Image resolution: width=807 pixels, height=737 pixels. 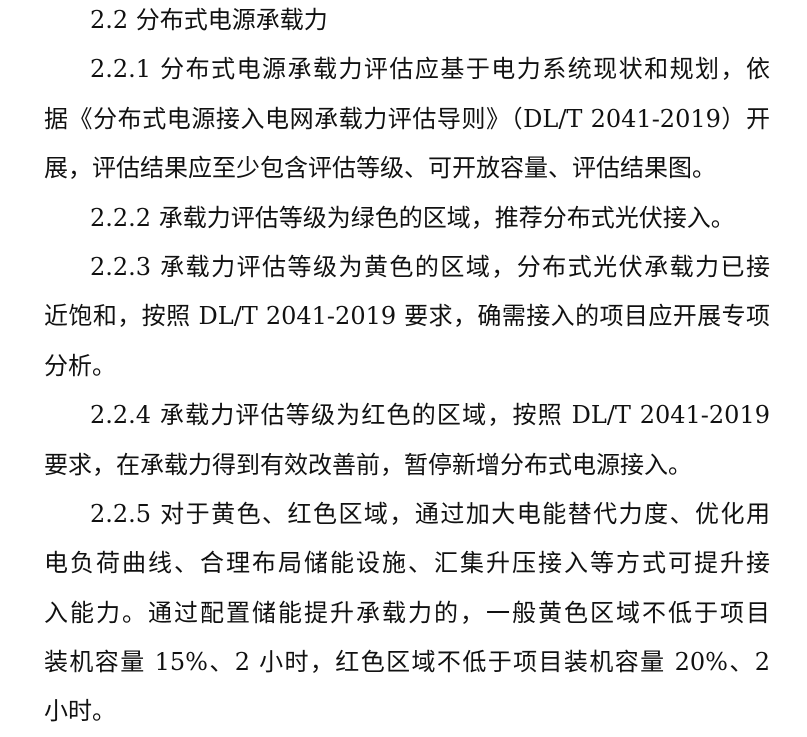 What do you see at coordinates (412, 217) in the screenshot?
I see `text-line: 2.2.2 承载力评估等级为绿色的区域，推荐分布式光伏接入。` at bounding box center [412, 217].